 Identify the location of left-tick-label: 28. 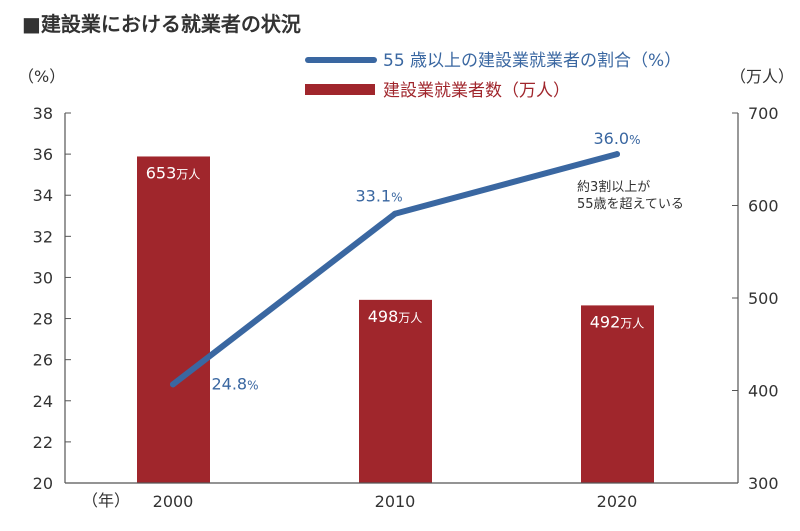
(43, 319).